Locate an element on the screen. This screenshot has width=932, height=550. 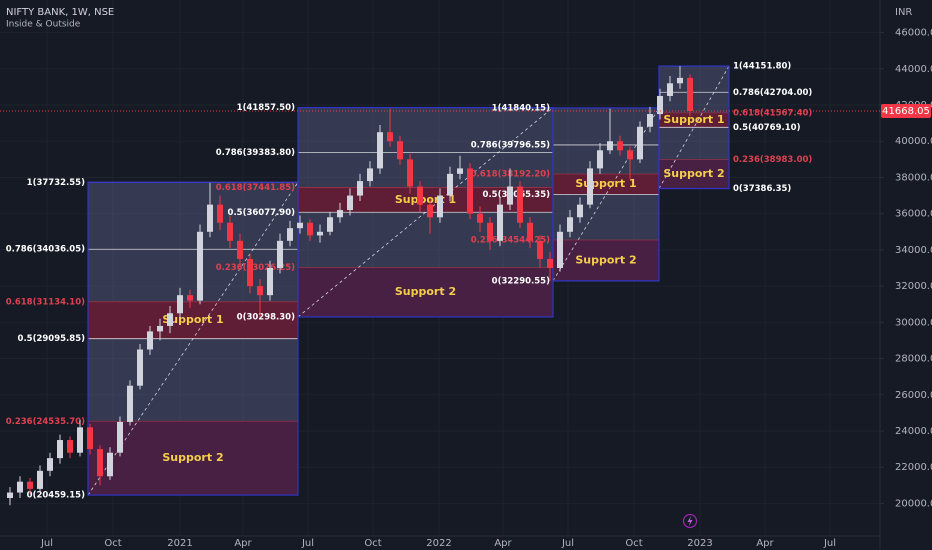
alert-icon is located at coordinates (690, 521).